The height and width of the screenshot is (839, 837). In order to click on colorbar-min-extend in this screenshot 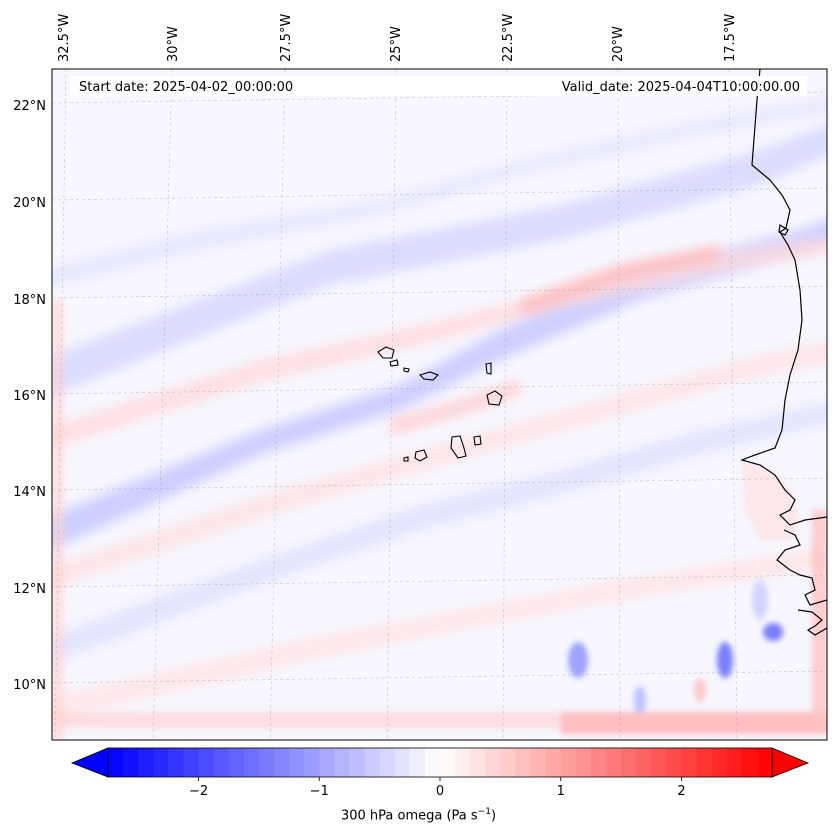, I will do `click(89, 762)`.